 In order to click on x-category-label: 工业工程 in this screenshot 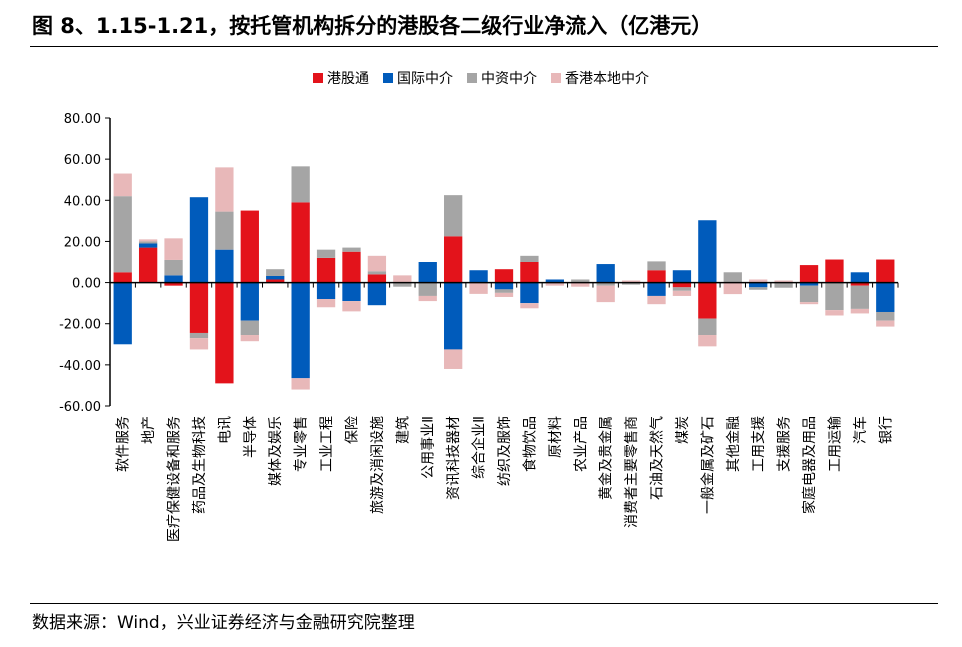, I will do `click(327, 444)`.